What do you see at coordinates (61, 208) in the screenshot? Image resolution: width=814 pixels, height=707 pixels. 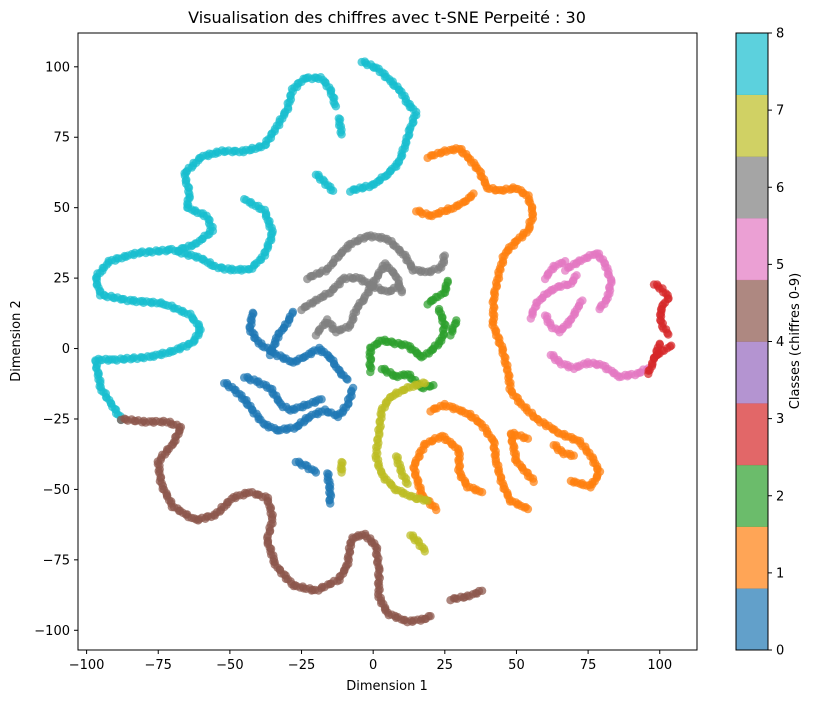 I see `y-tick-label: 50` at bounding box center [61, 208].